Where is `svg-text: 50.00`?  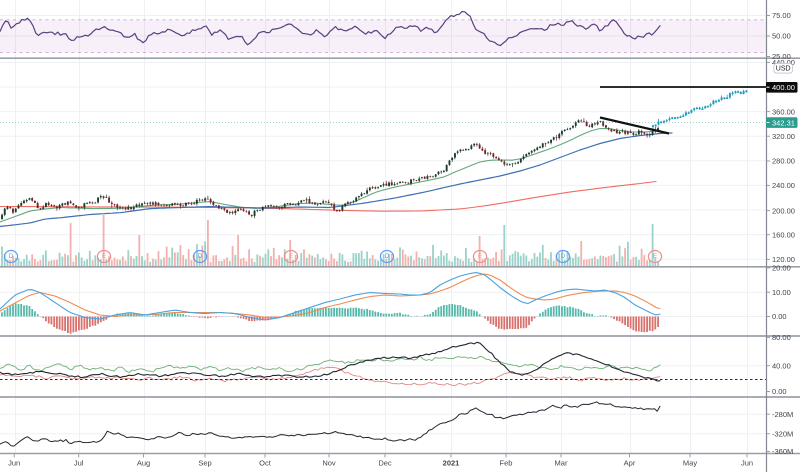 svg-text: 50.00 is located at coordinates (781, 36).